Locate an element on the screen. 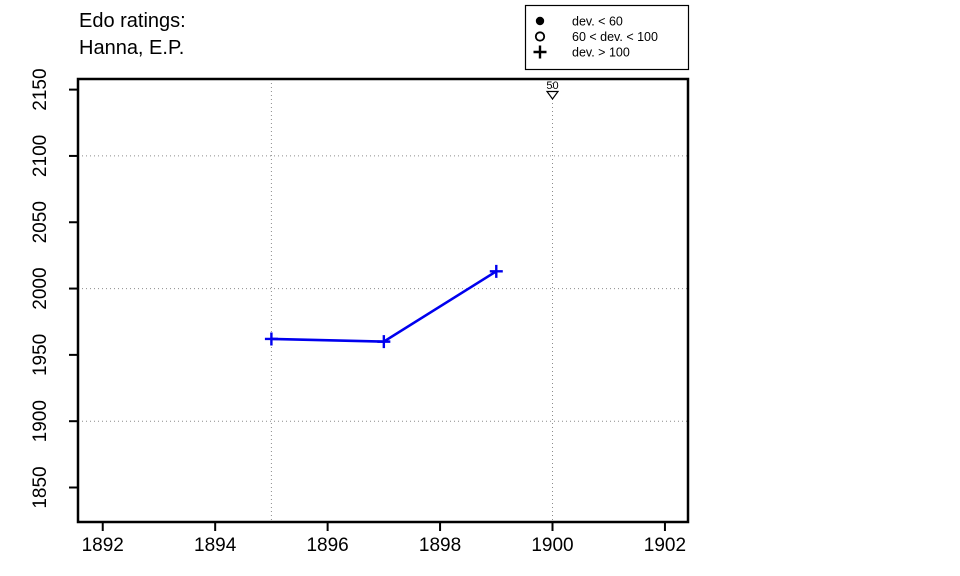 The height and width of the screenshot is (576, 960). y-axis-tick-label: 1950 is located at coordinates (40, 355).